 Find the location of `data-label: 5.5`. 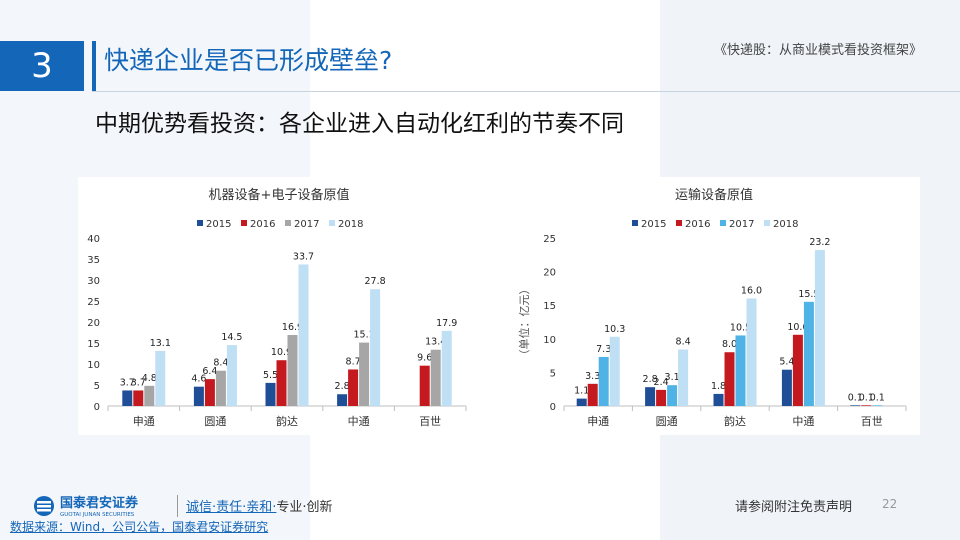

data-label: 5.5 is located at coordinates (270, 375).